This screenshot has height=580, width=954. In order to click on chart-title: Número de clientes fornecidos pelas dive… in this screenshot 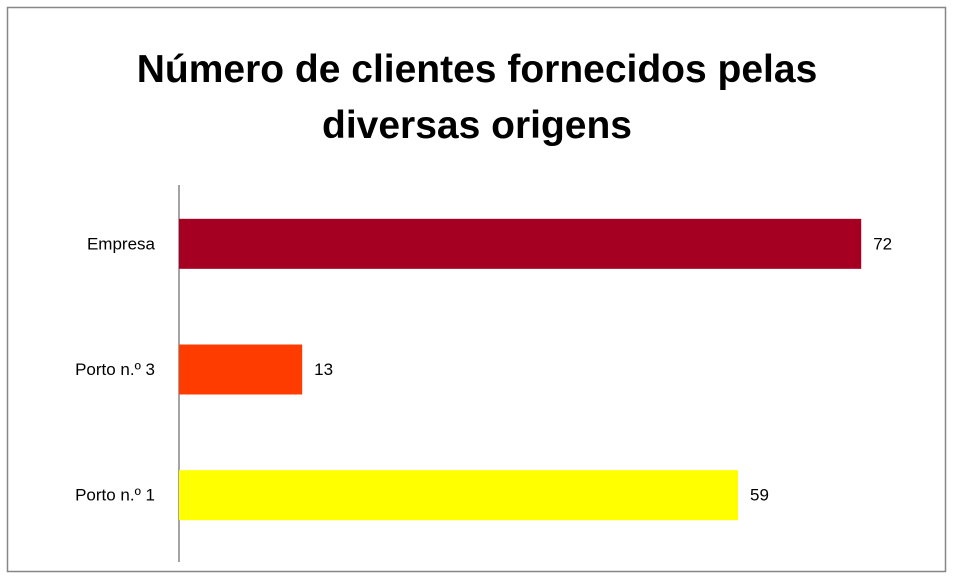, I will do `click(477, 97)`.